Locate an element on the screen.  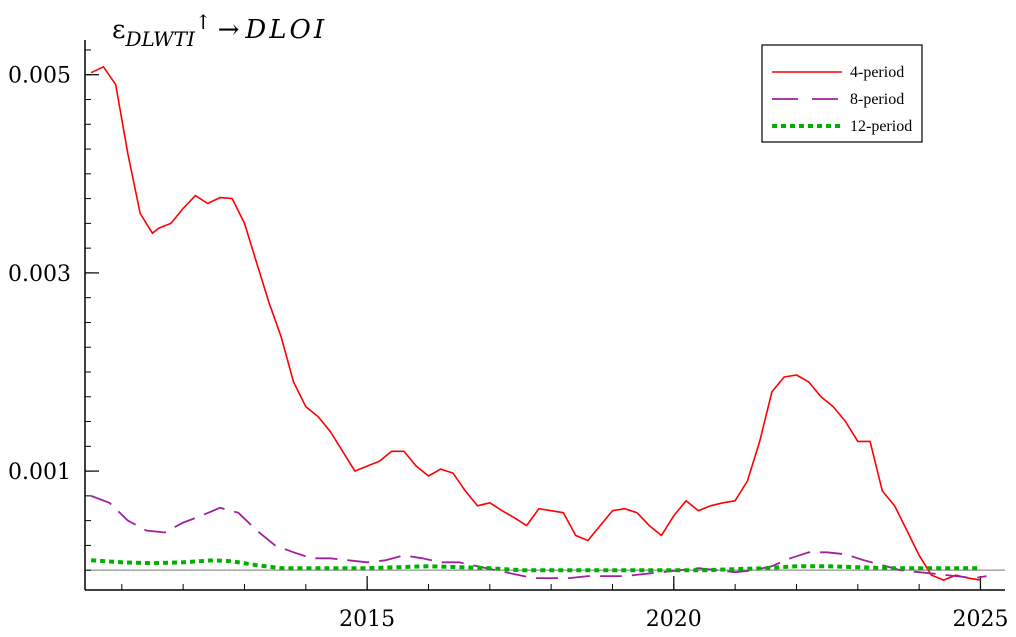
title-arrow-right: → is located at coordinates (229, 30).